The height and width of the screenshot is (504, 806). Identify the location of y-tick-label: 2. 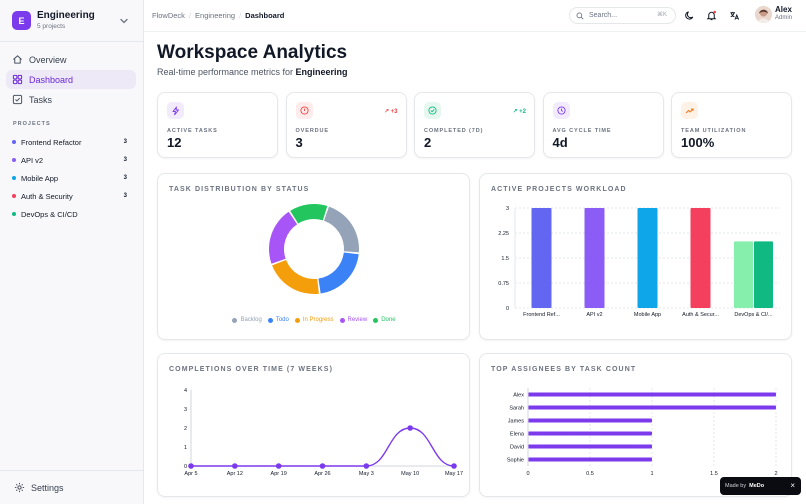
(185, 429).